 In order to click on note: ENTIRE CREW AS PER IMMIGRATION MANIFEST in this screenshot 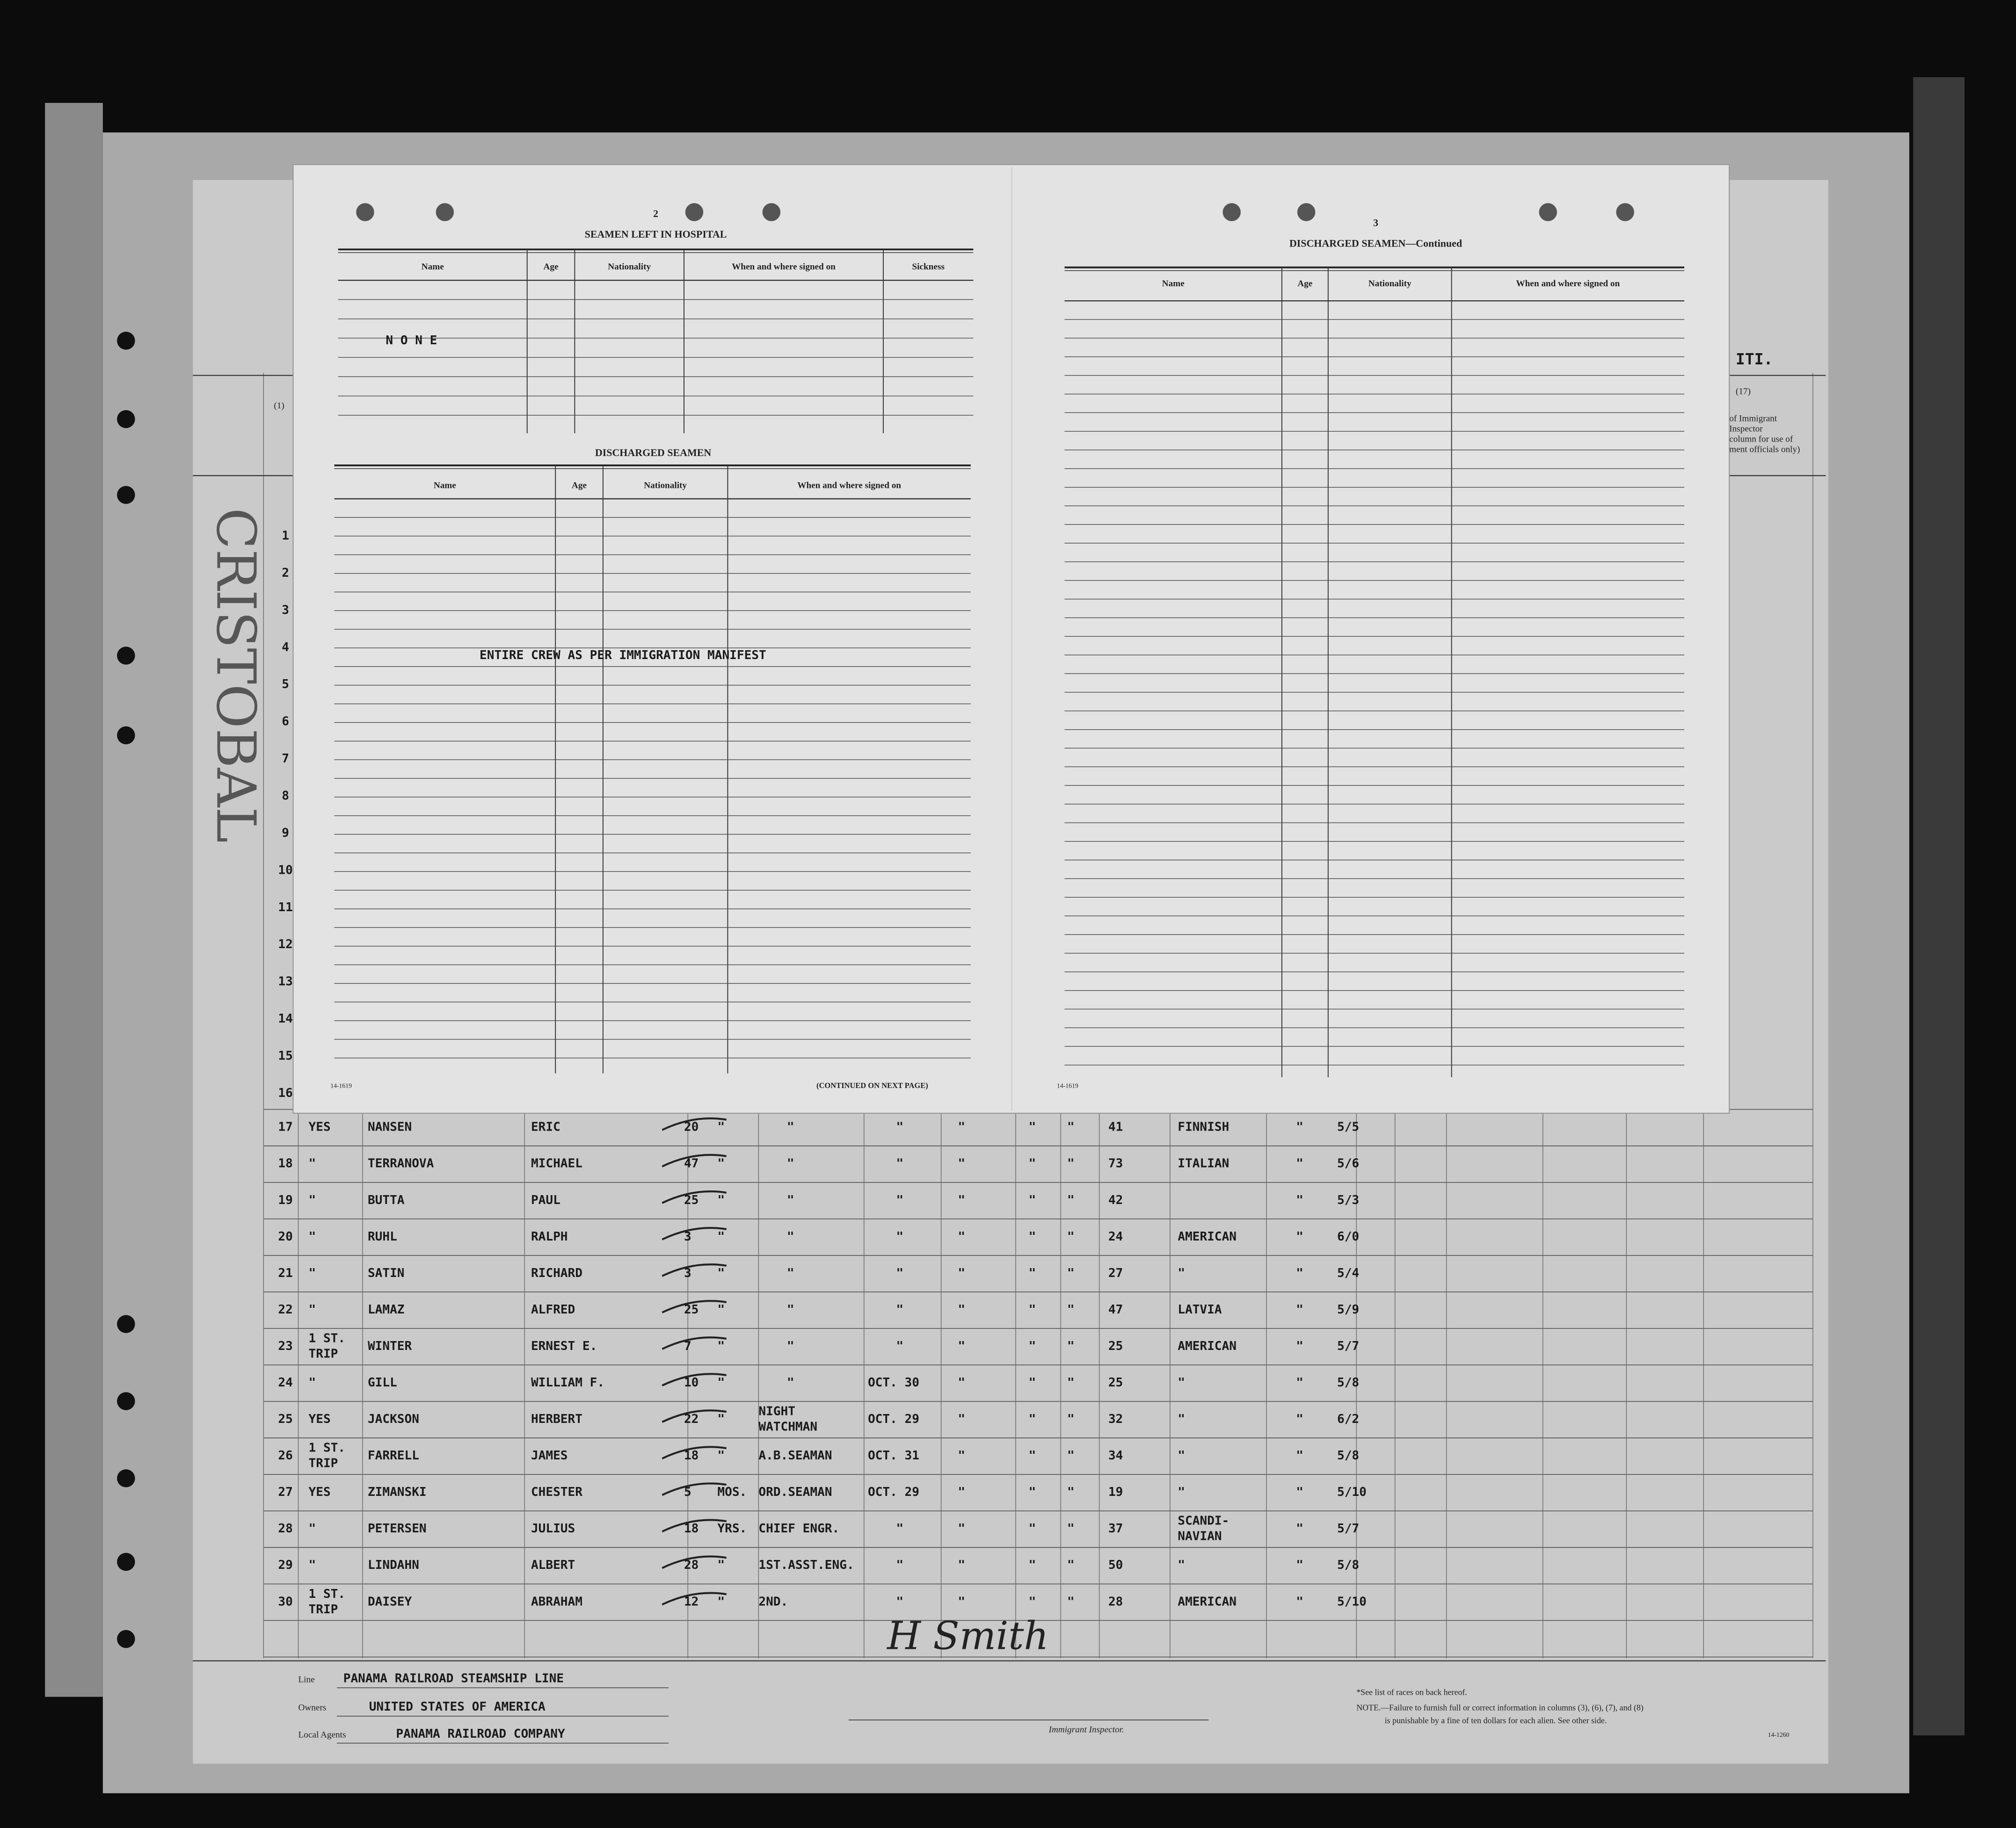, I will do `click(623, 655)`.